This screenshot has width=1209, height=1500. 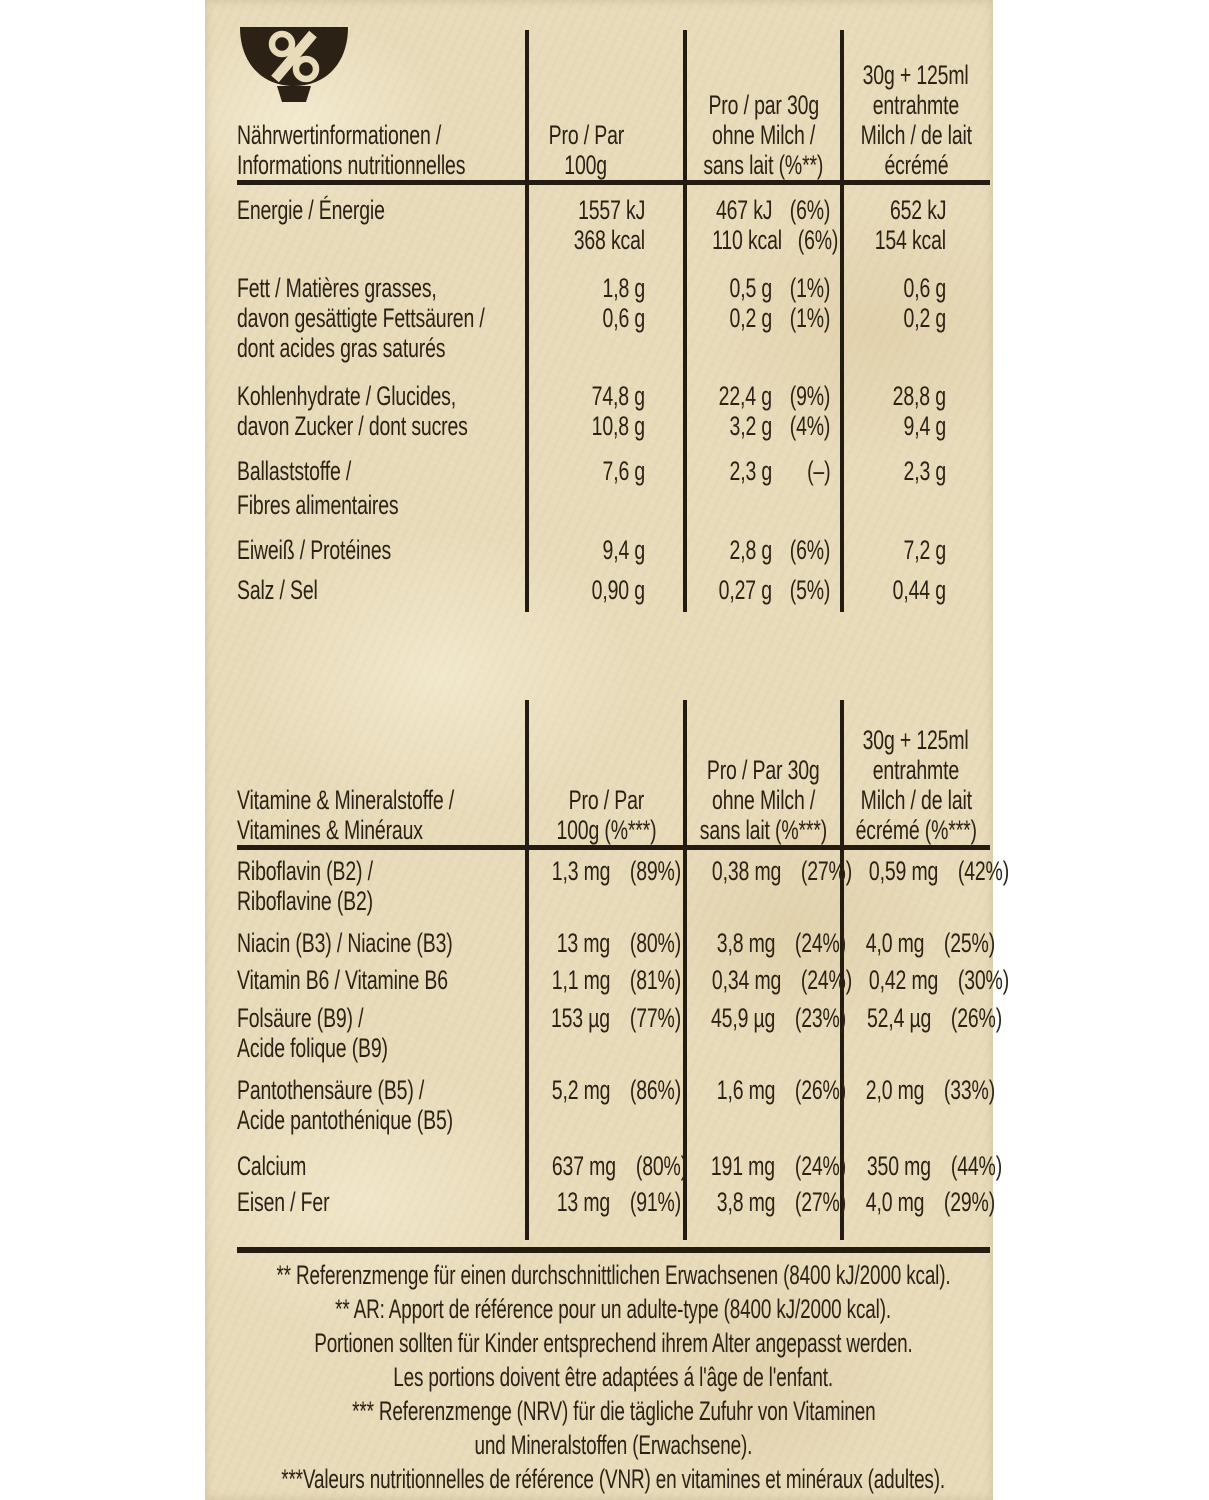 I want to click on nutrient-label: Ballaststoffe / Fibres alimentaires, so click(x=318, y=488).